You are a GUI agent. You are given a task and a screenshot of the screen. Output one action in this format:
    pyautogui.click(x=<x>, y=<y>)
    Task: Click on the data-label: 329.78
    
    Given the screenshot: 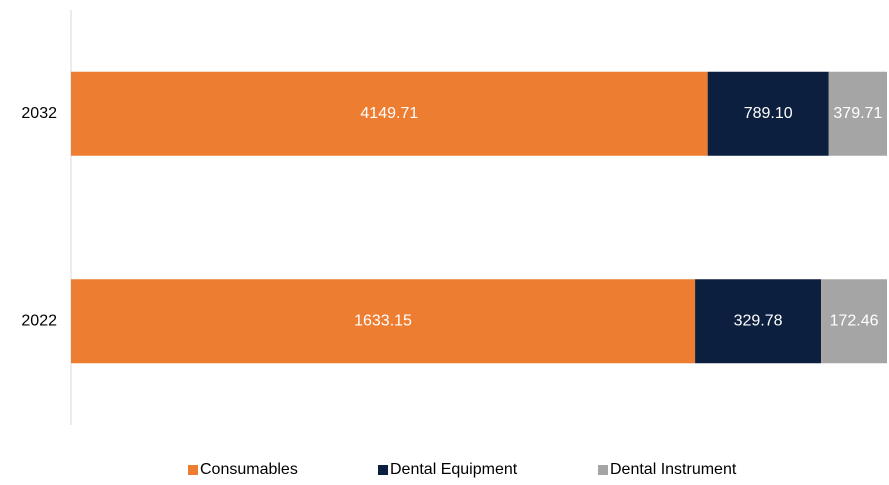 What is the action you would take?
    pyautogui.click(x=758, y=320)
    